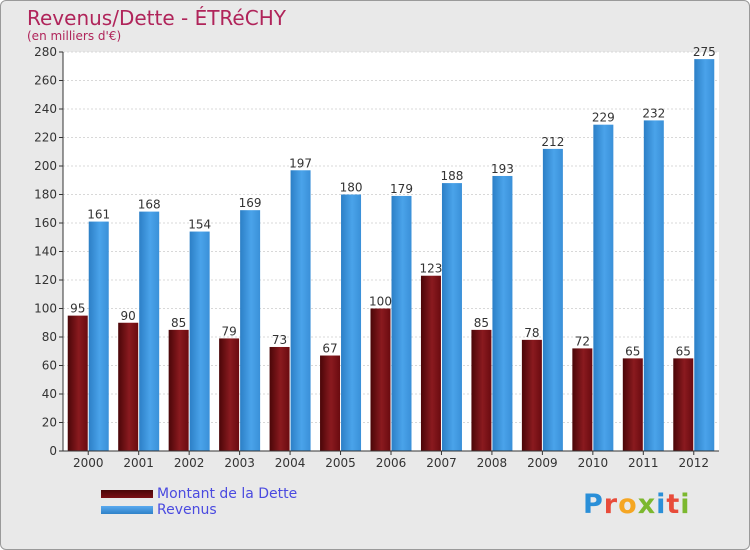  I want to click on data-label-dette: 72, so click(582, 341).